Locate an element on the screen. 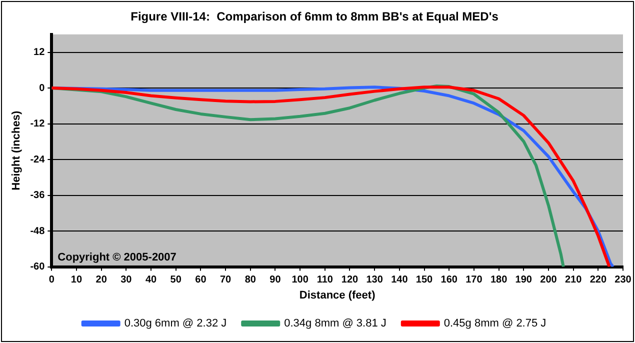 The image size is (635, 343). legend-label: 0.34g 8mm @ 3.81 J is located at coordinates (335, 324).